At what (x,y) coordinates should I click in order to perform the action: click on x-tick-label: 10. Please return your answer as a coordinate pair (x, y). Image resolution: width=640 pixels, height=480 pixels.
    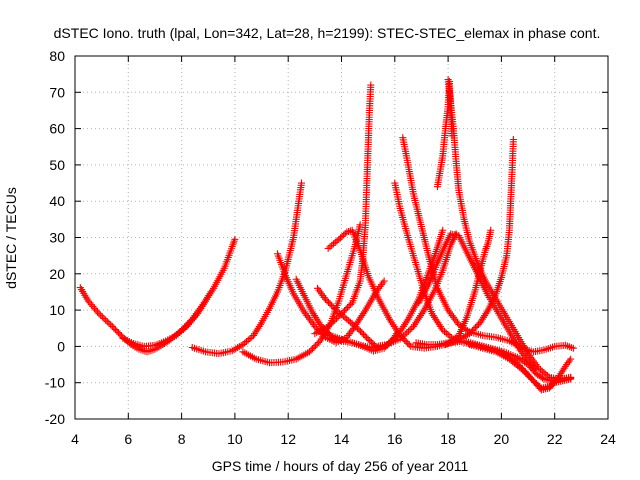
    Looking at the image, I should click on (235, 439).